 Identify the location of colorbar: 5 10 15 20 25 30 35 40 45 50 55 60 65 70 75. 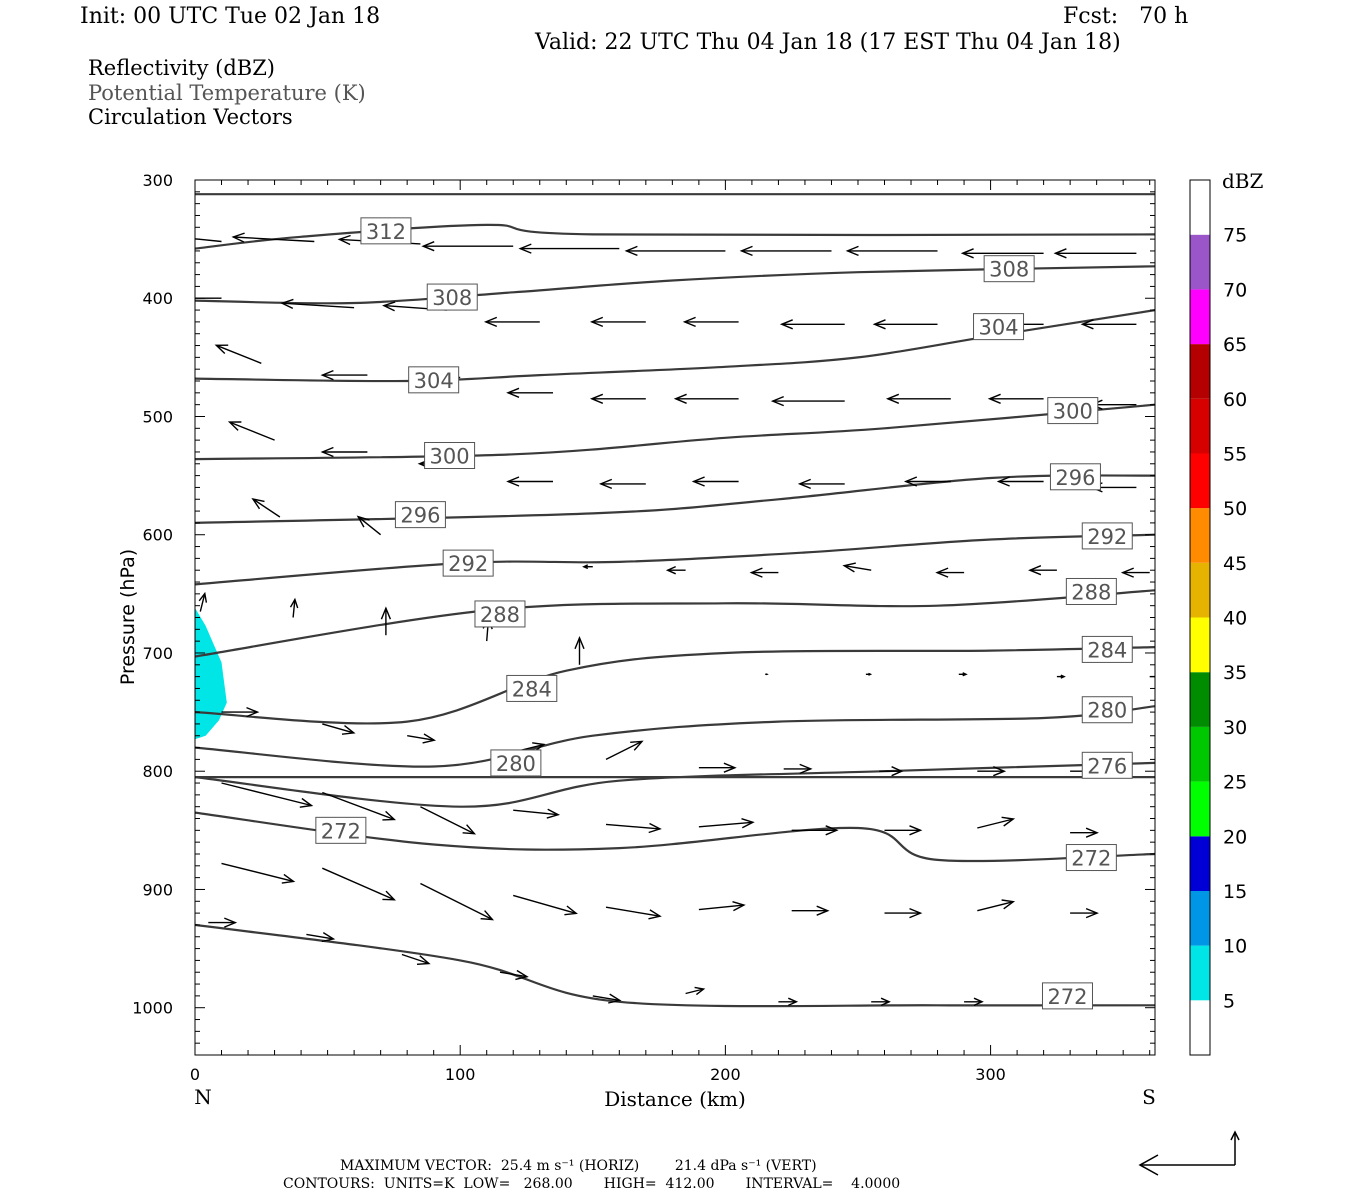
(1218, 617).